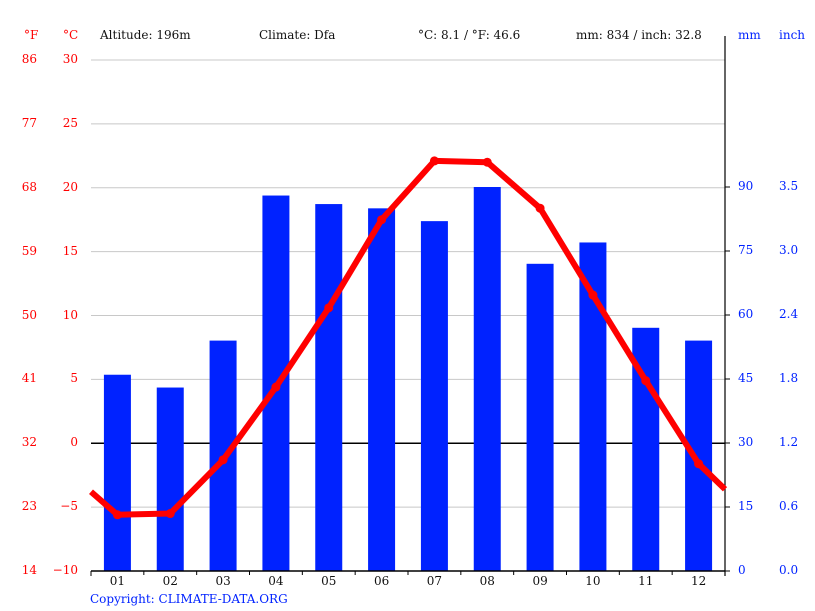 The image size is (815, 611). What do you see at coordinates (71, 35) in the screenshot?
I see `celsius-unit-label: °C` at bounding box center [71, 35].